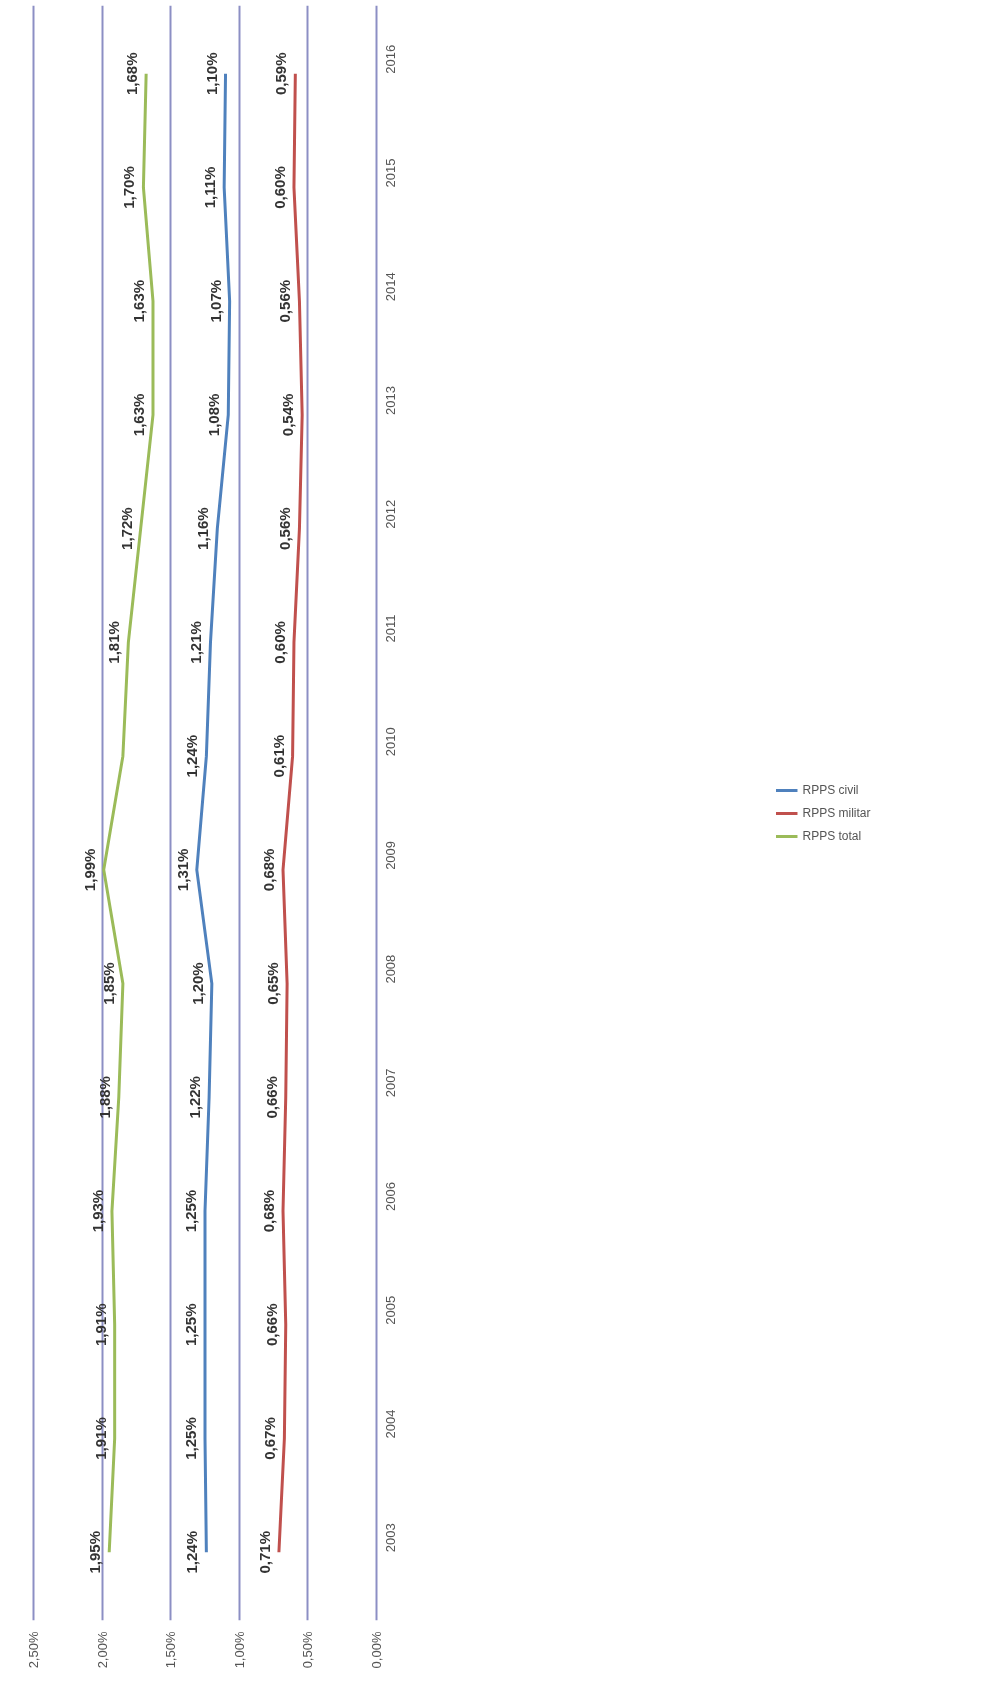 This screenshot has height=1690, width=1003. Describe the element at coordinates (390, 1310) in the screenshot. I see `y-tick-label: 2005` at that location.